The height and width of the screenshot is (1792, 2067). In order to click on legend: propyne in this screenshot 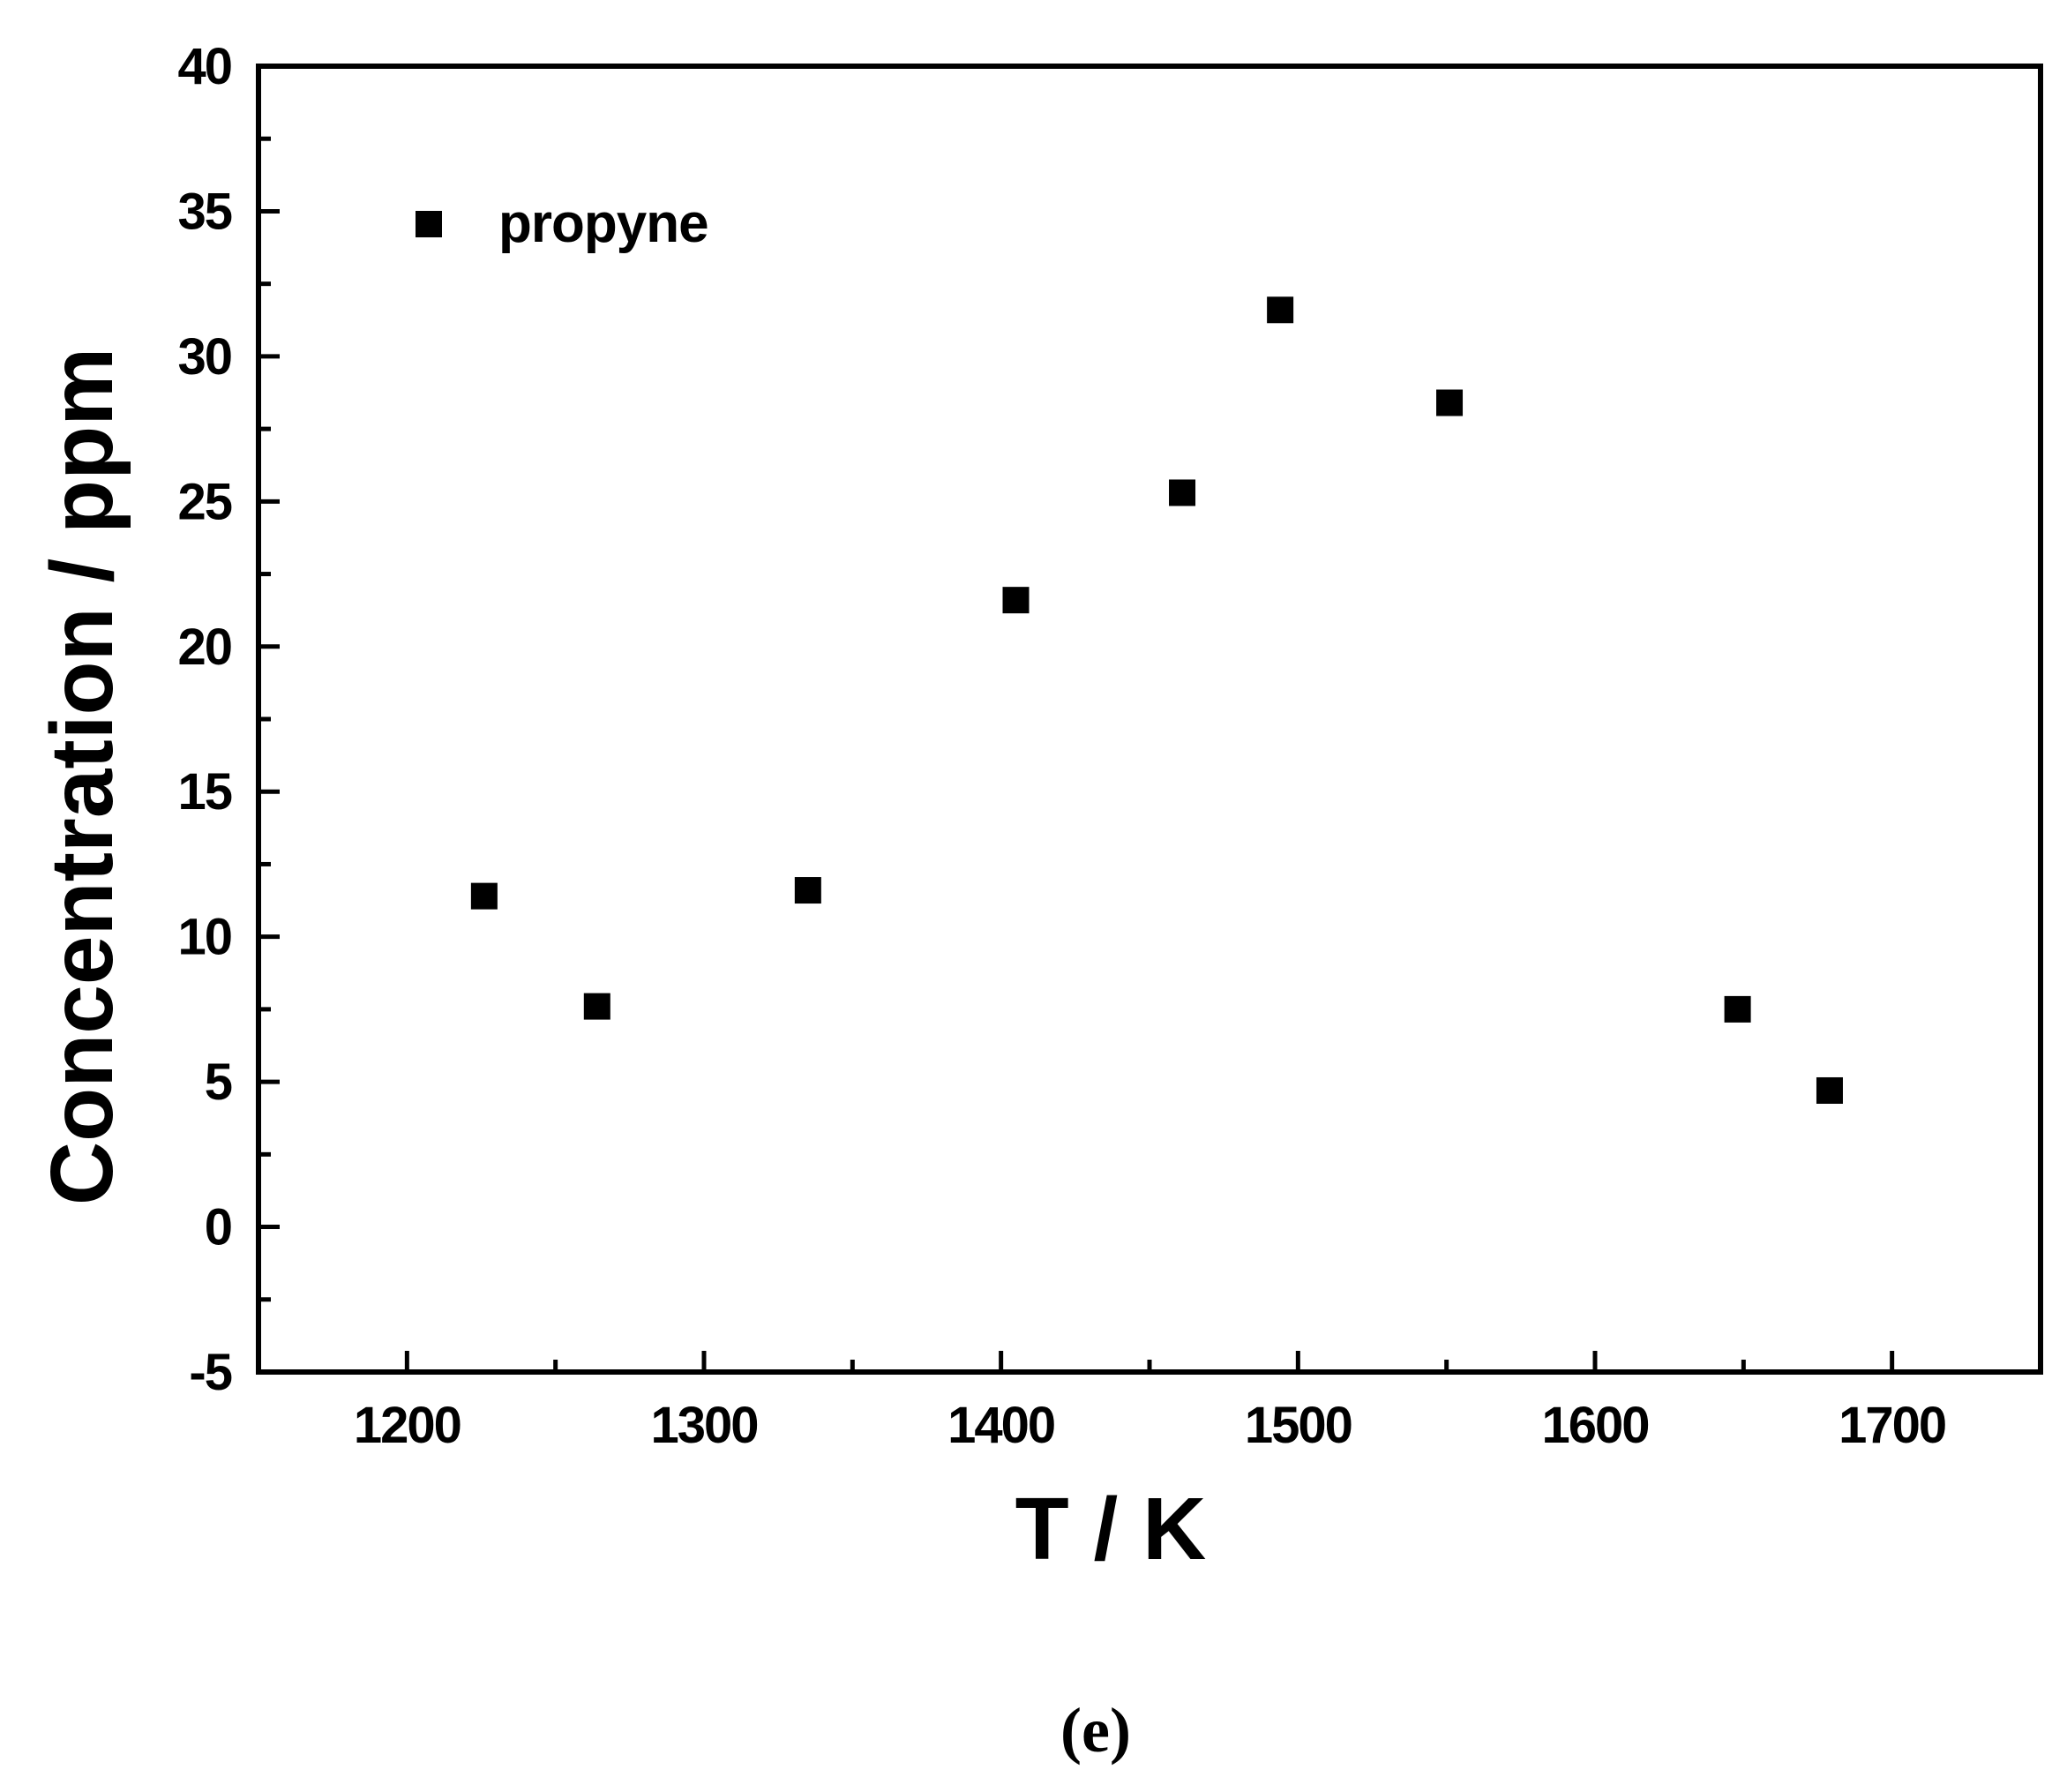, I will do `click(562, 224)`.